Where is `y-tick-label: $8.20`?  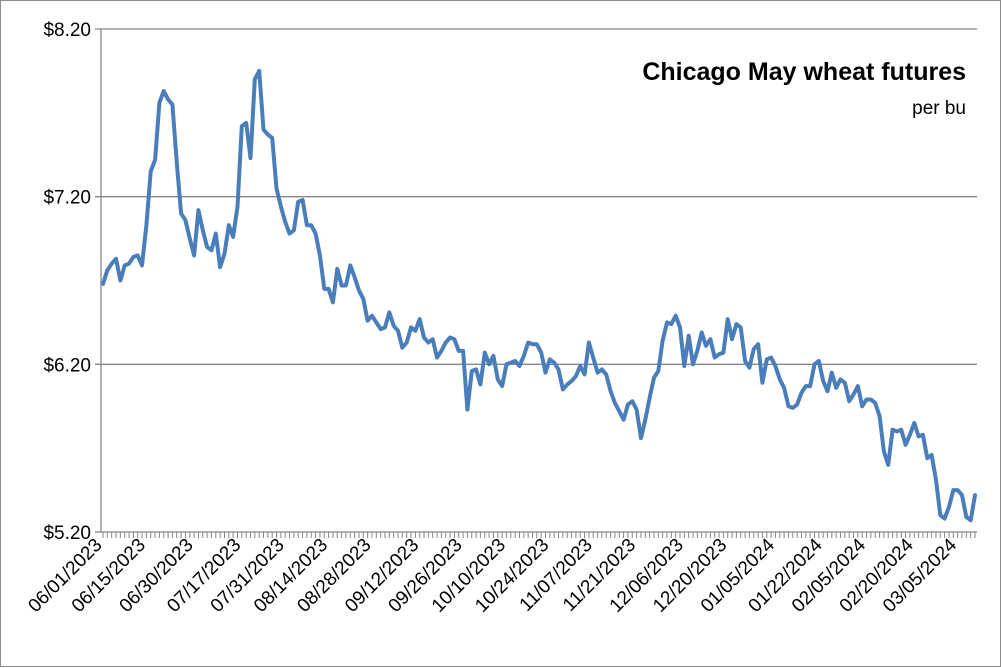 y-tick-label: $8.20 is located at coordinates (67, 30).